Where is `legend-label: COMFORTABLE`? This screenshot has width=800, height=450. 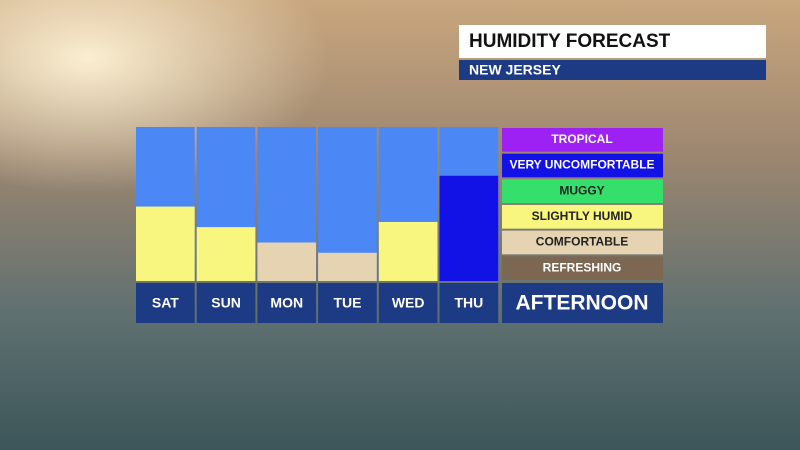
legend-label: COMFORTABLE is located at coordinates (582, 242).